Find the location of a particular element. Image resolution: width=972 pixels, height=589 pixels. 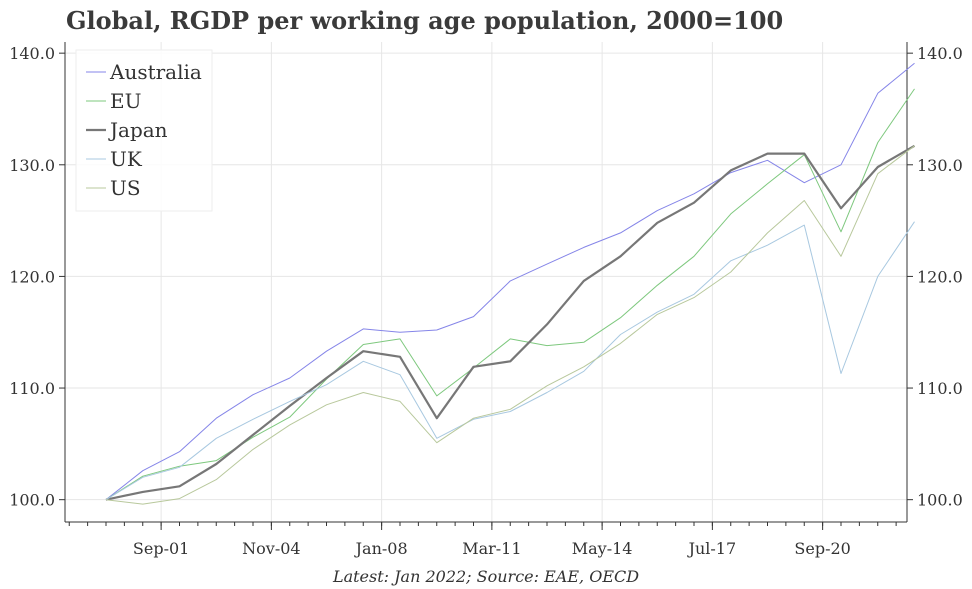

x-tick-label: Sep-20 is located at coordinates (822, 548).